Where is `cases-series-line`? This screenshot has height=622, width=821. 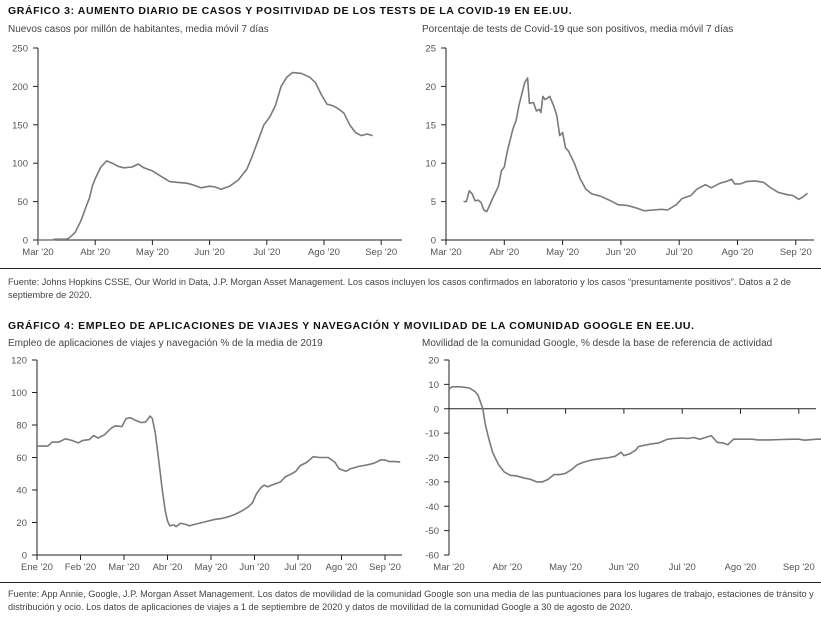 cases-series-line is located at coordinates (205, 156).